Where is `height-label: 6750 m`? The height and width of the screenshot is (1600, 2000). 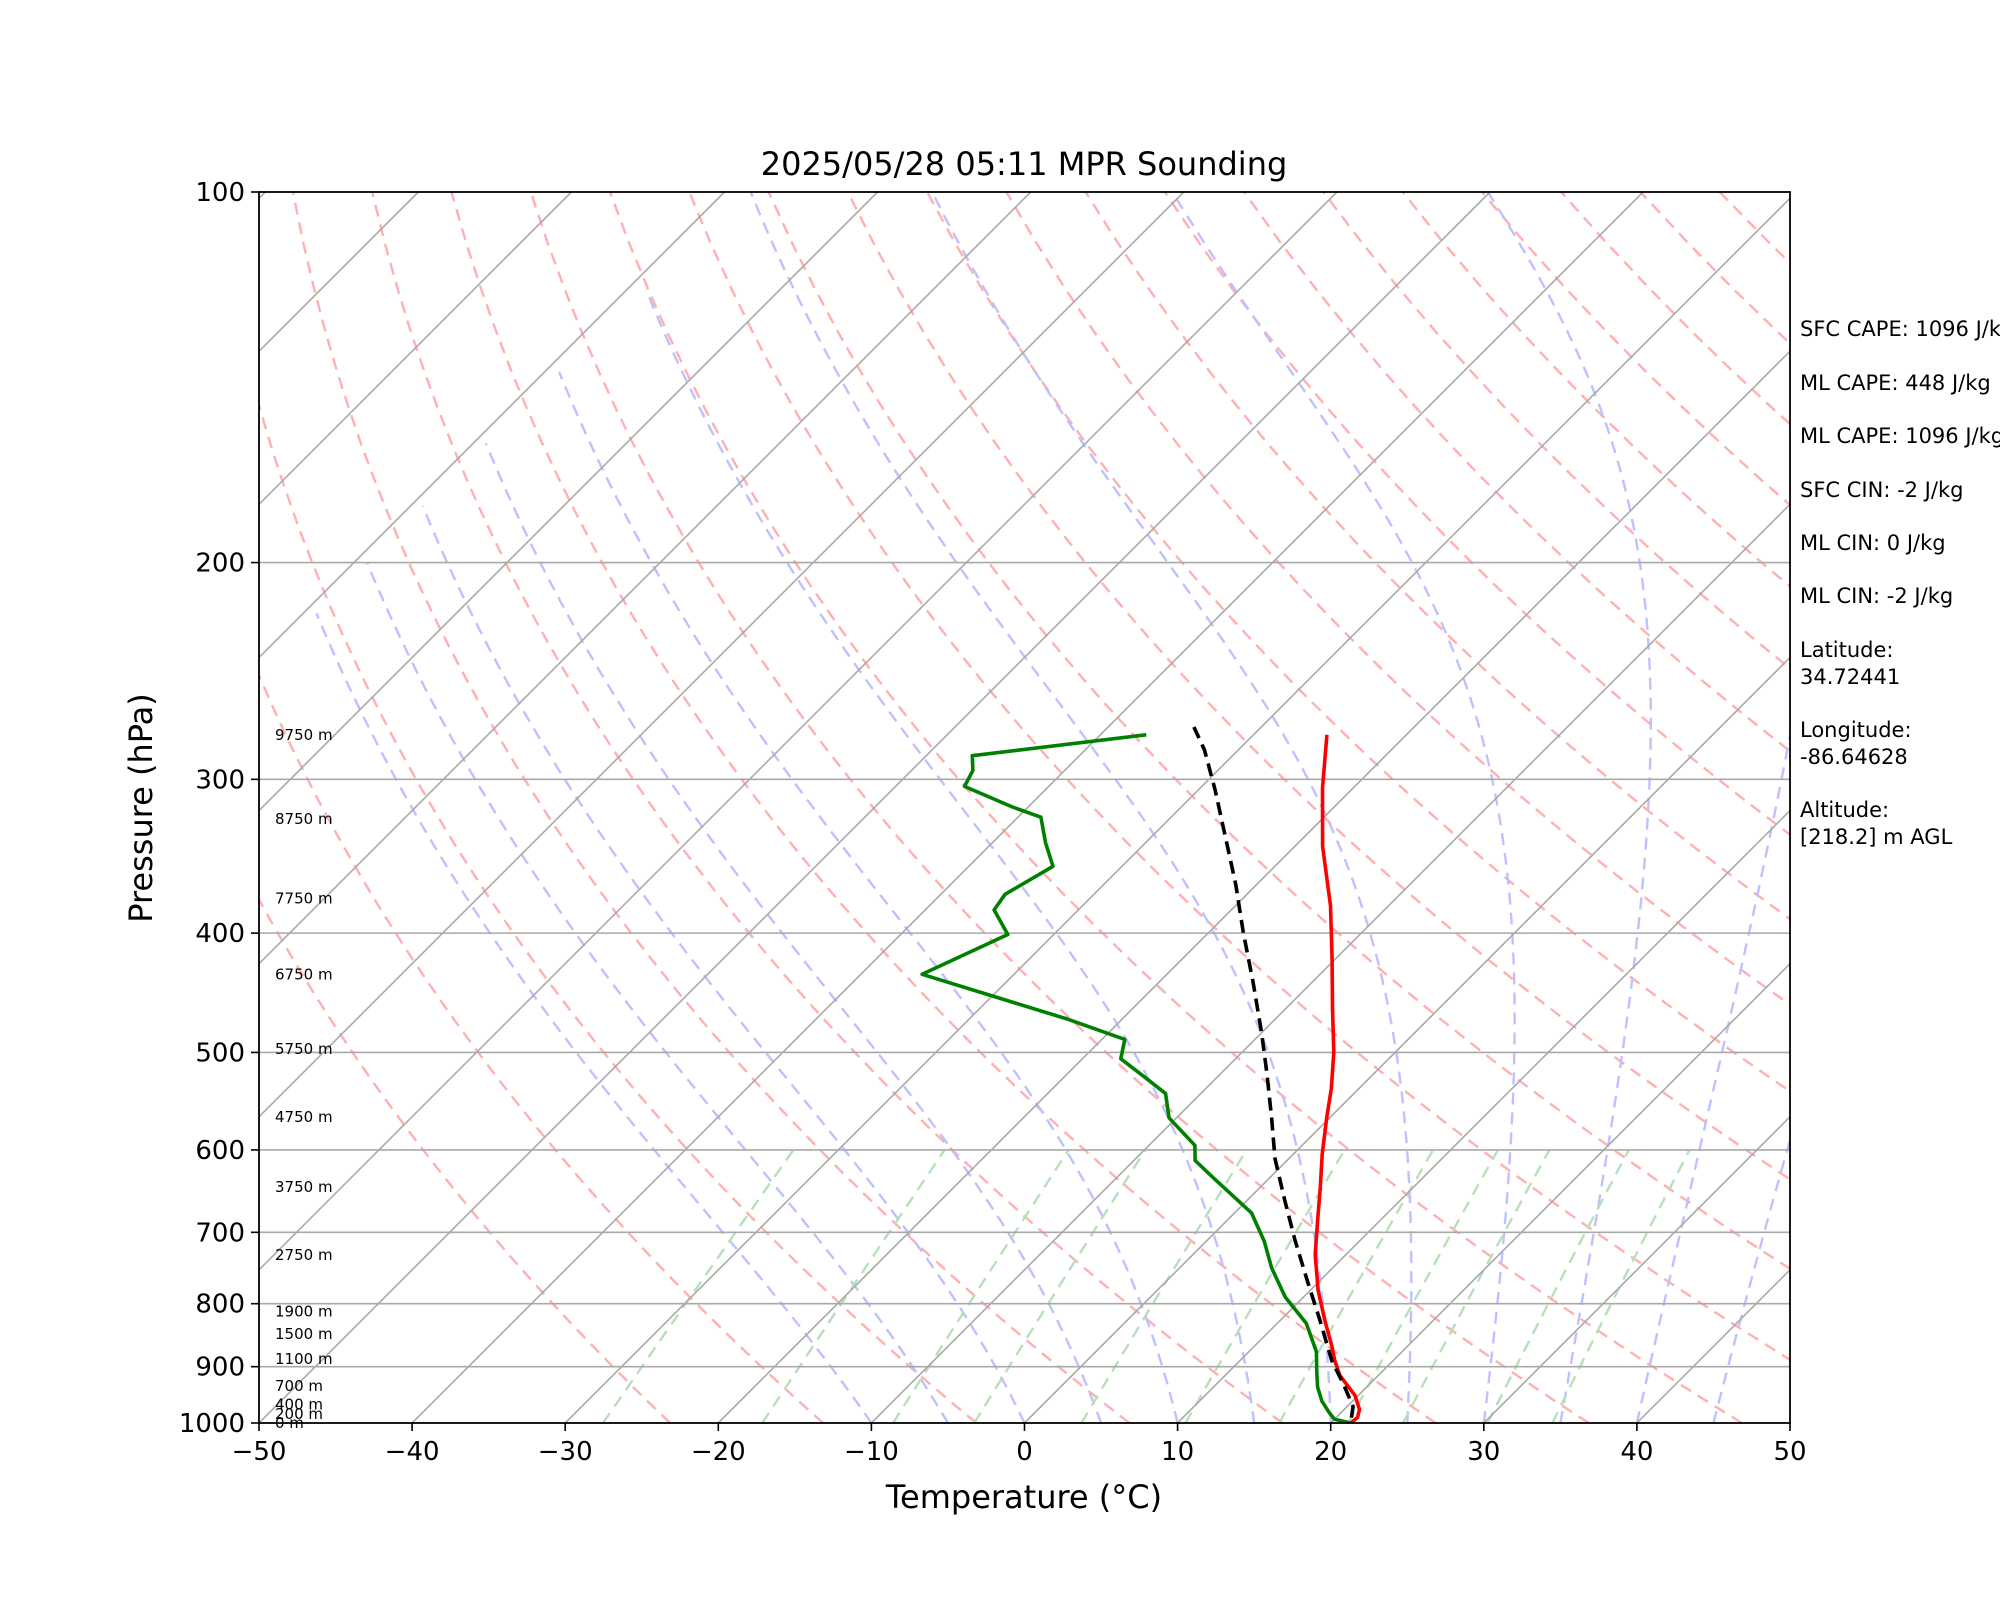 height-label: 6750 m is located at coordinates (304, 974).